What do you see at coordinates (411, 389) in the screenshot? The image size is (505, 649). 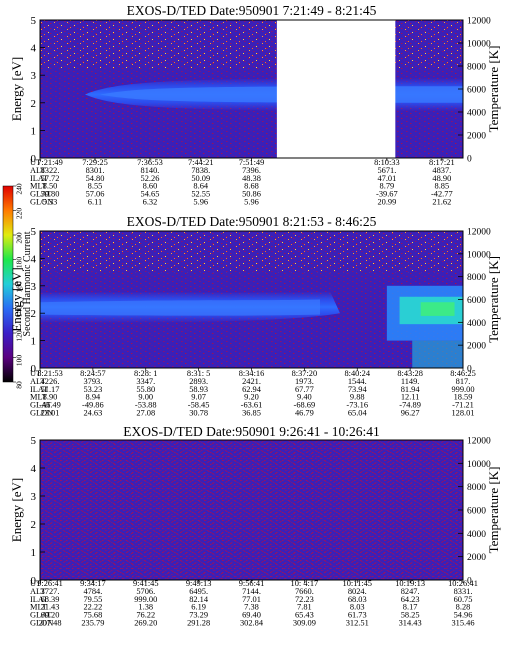 I see `ephemeris-value: 81.94` at bounding box center [411, 389].